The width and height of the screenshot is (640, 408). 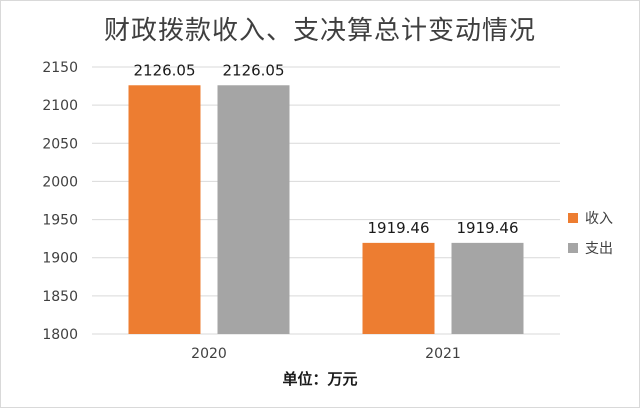 I want to click on y-tick-label: 1900, so click(x=60, y=259).